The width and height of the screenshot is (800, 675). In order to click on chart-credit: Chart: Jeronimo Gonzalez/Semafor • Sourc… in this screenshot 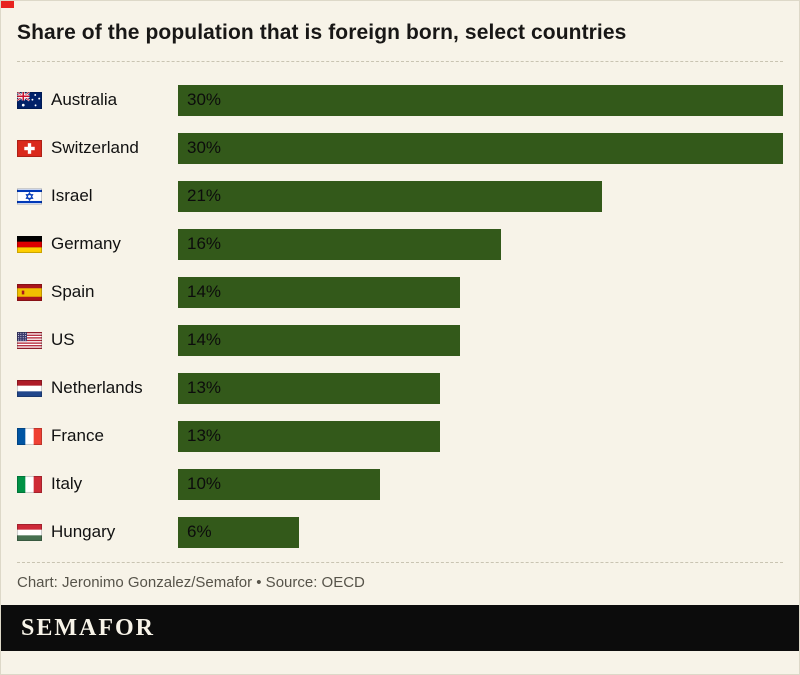, I will do `click(191, 582)`.